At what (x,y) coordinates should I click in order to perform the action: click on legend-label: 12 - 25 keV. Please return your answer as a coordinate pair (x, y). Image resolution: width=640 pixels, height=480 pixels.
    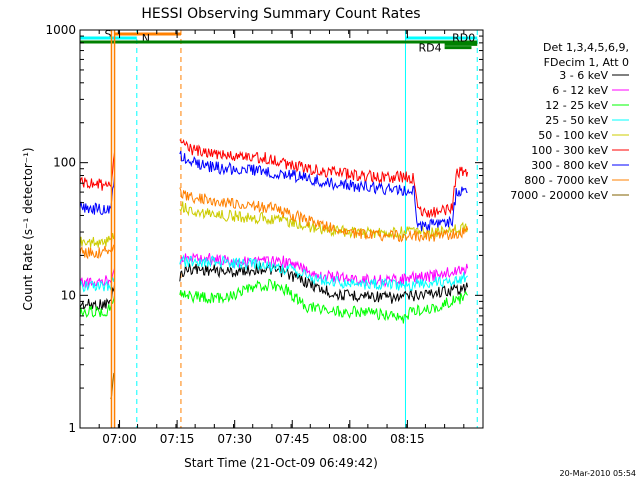
    Looking at the image, I should click on (576, 105).